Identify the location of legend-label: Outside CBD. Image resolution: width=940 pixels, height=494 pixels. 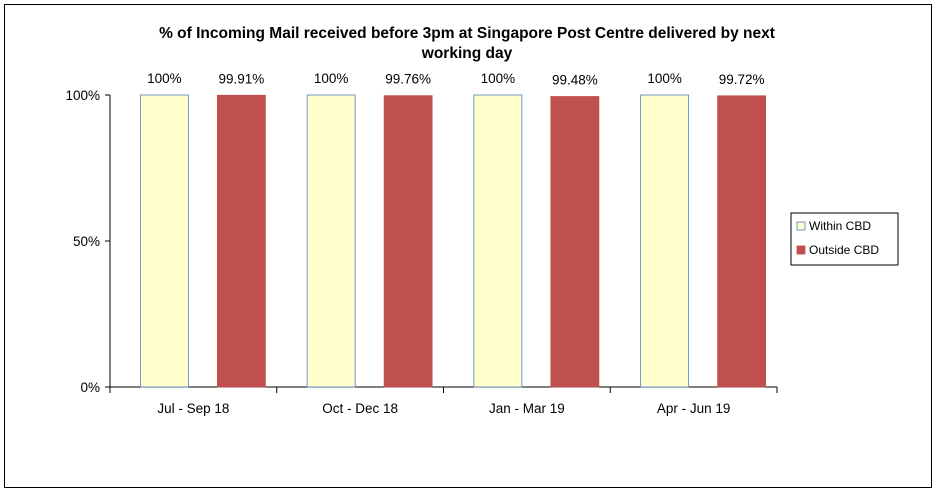
(844, 250).